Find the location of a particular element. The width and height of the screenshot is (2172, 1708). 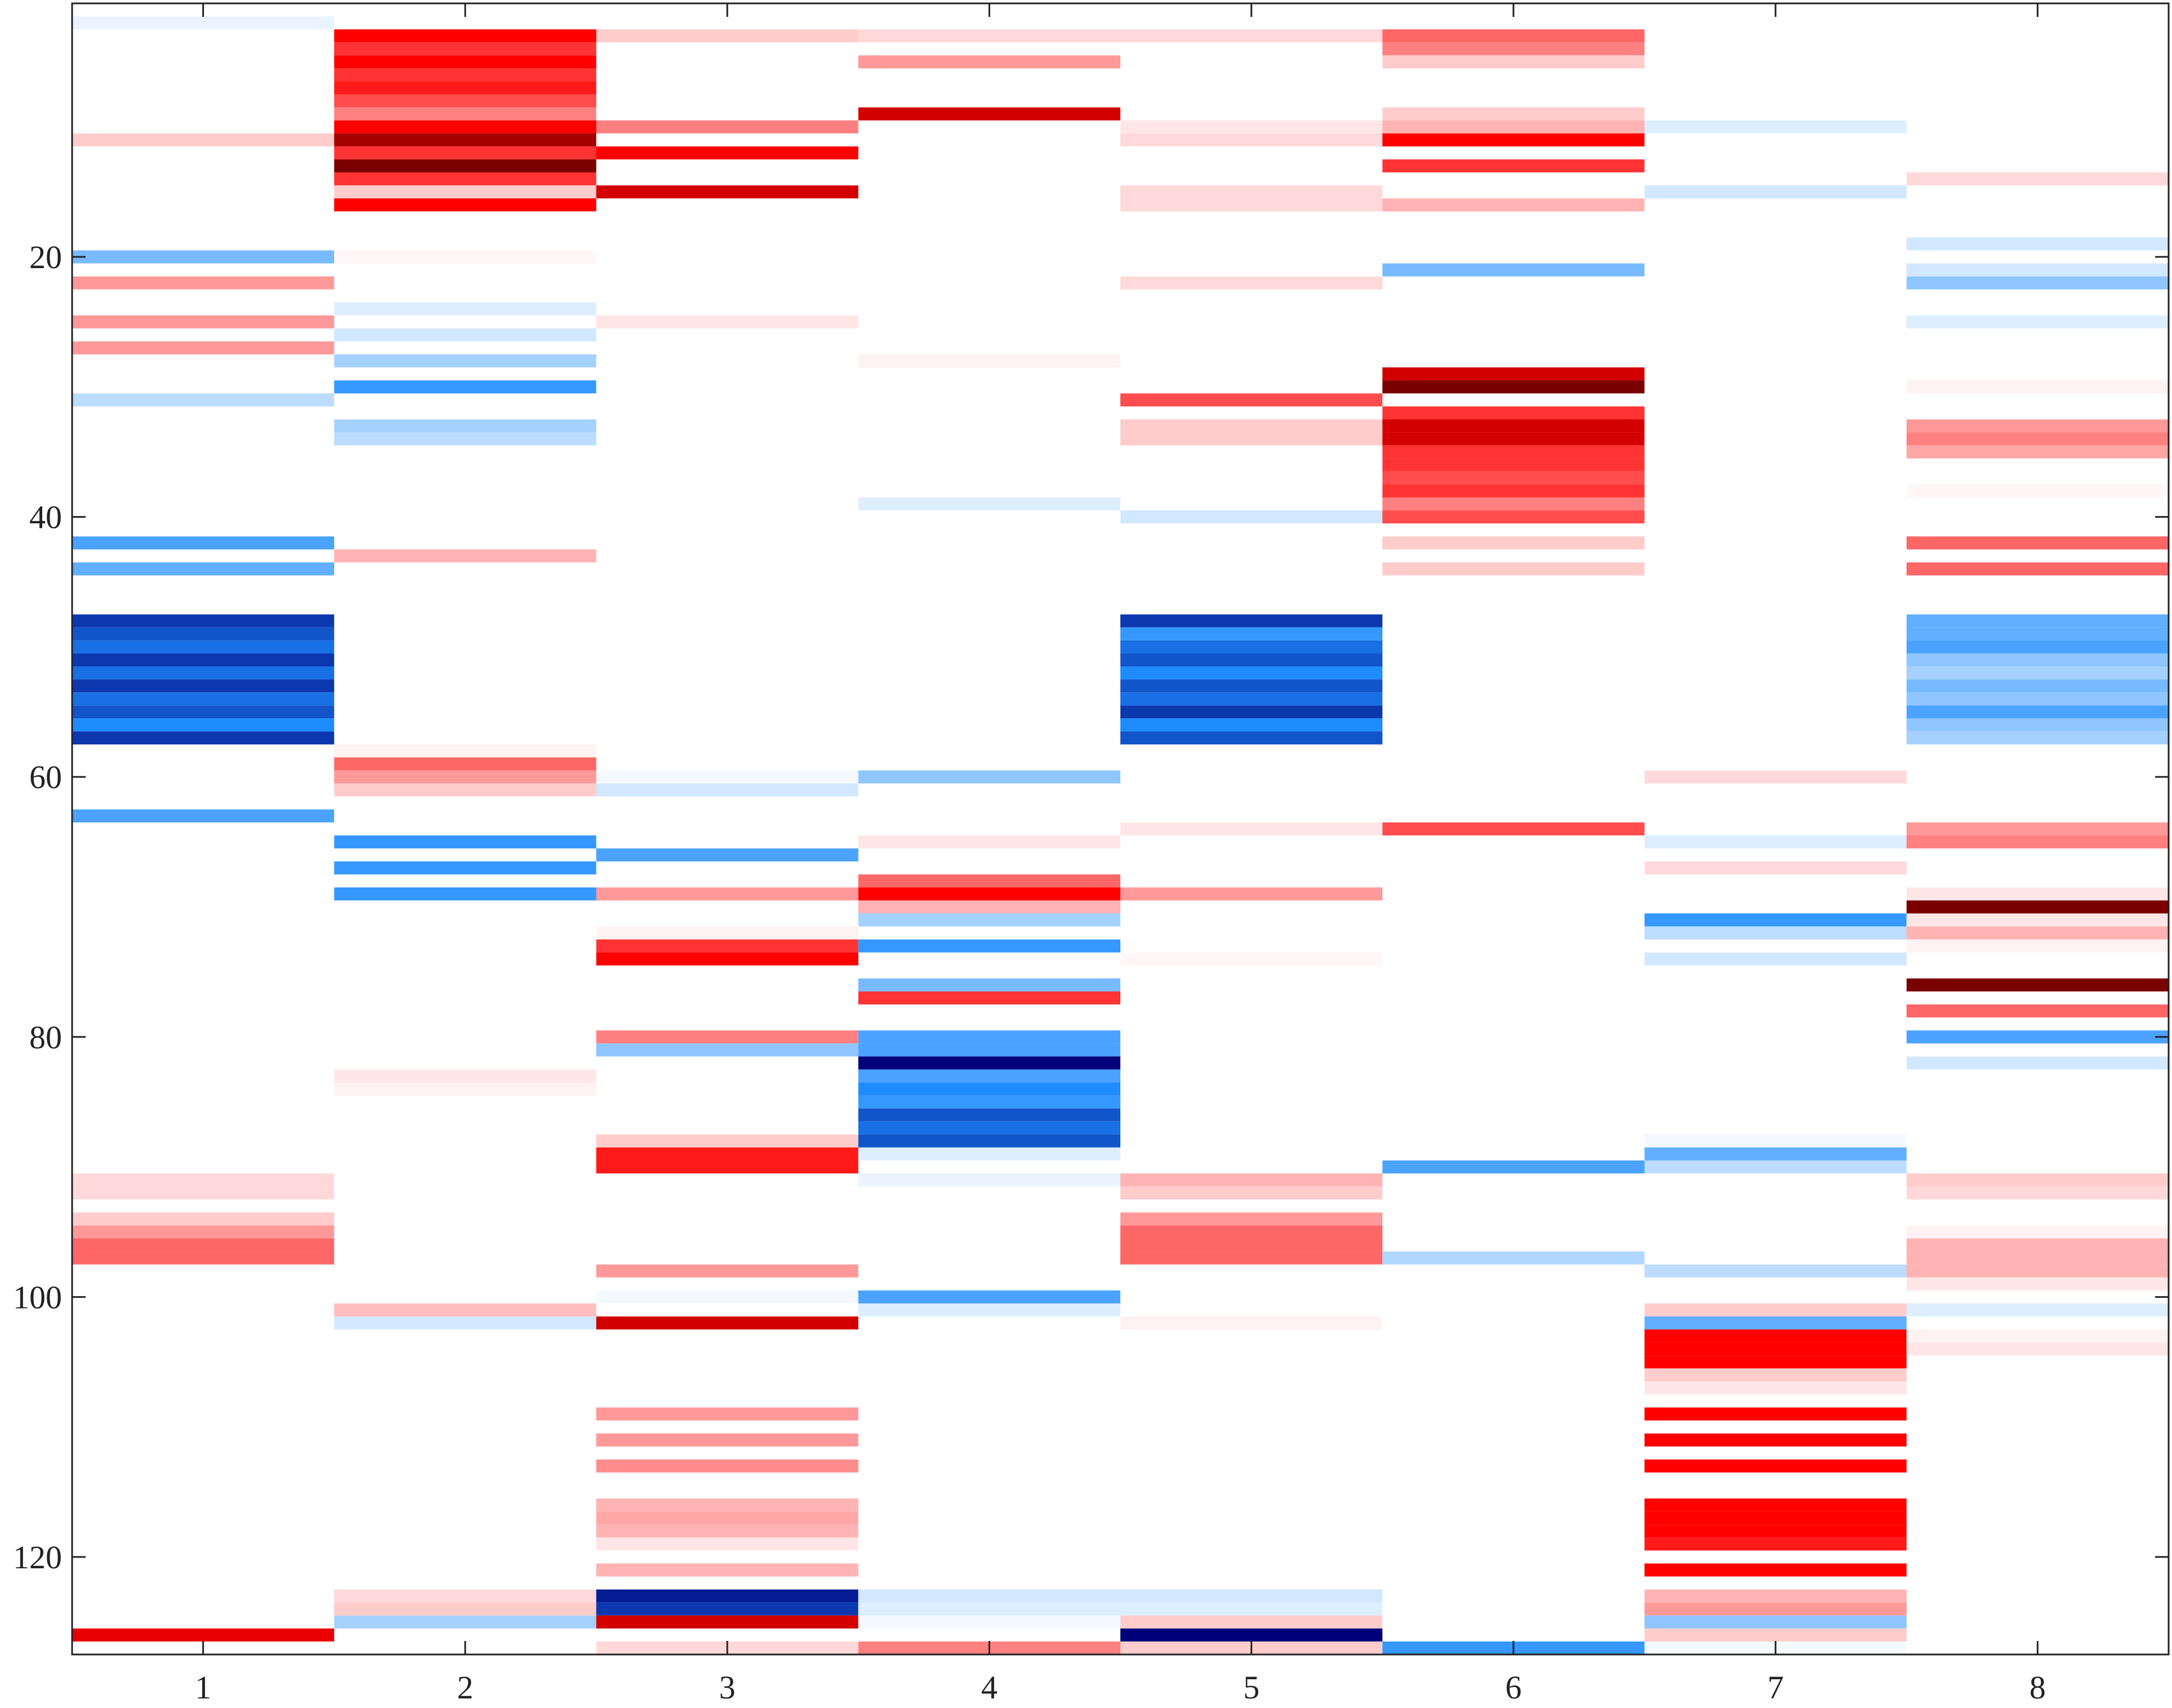

x-tick-label: 4 is located at coordinates (989, 1687).